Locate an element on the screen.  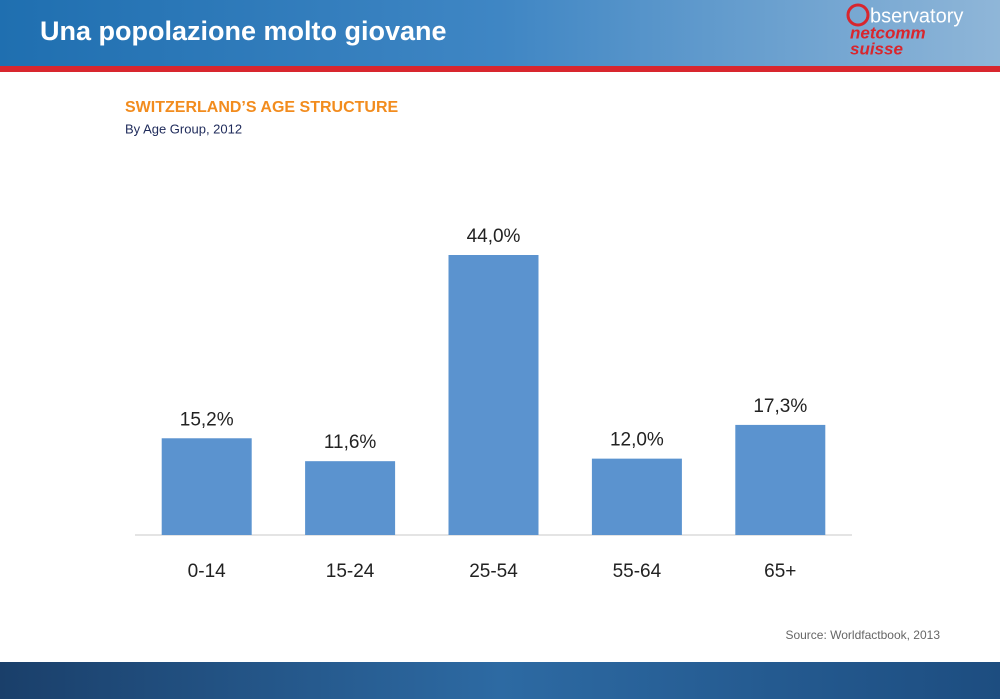
x-tick-label: 65+ is located at coordinates (780, 571).